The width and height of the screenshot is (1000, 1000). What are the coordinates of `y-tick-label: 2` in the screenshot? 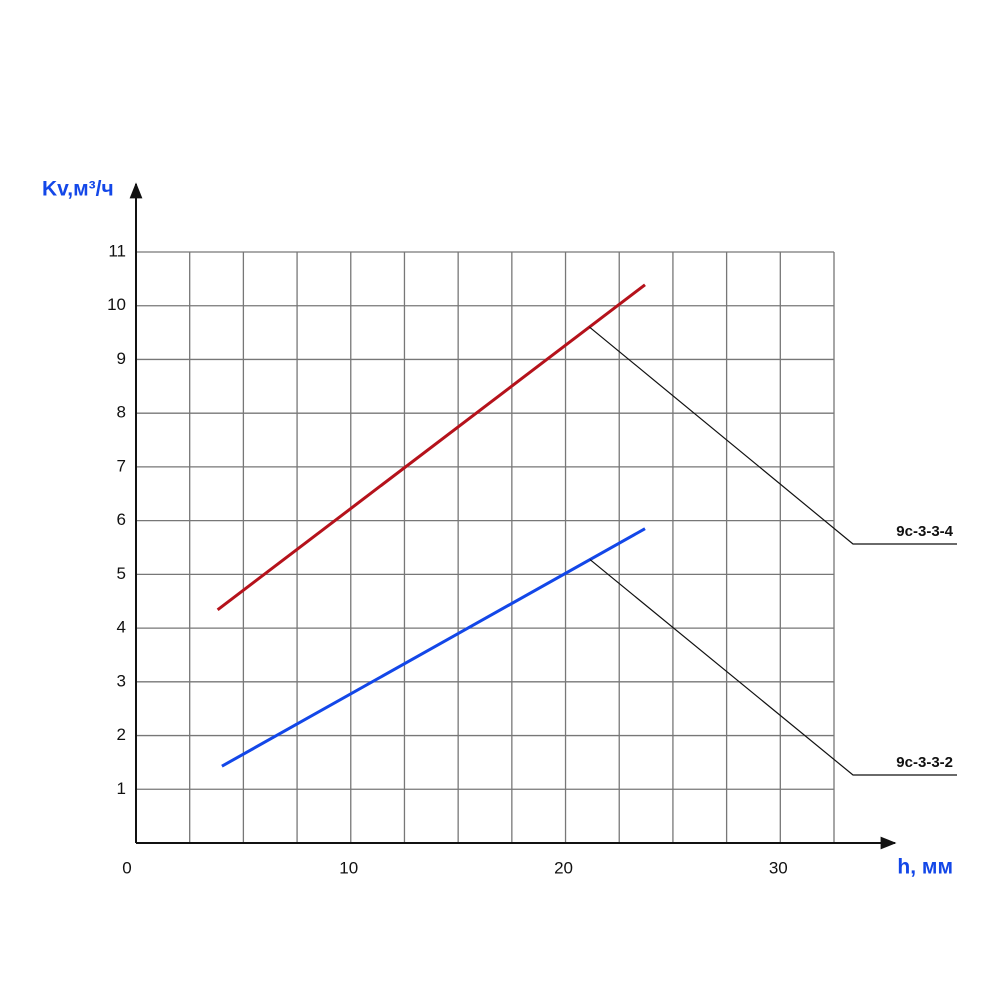 It's located at (121, 734).